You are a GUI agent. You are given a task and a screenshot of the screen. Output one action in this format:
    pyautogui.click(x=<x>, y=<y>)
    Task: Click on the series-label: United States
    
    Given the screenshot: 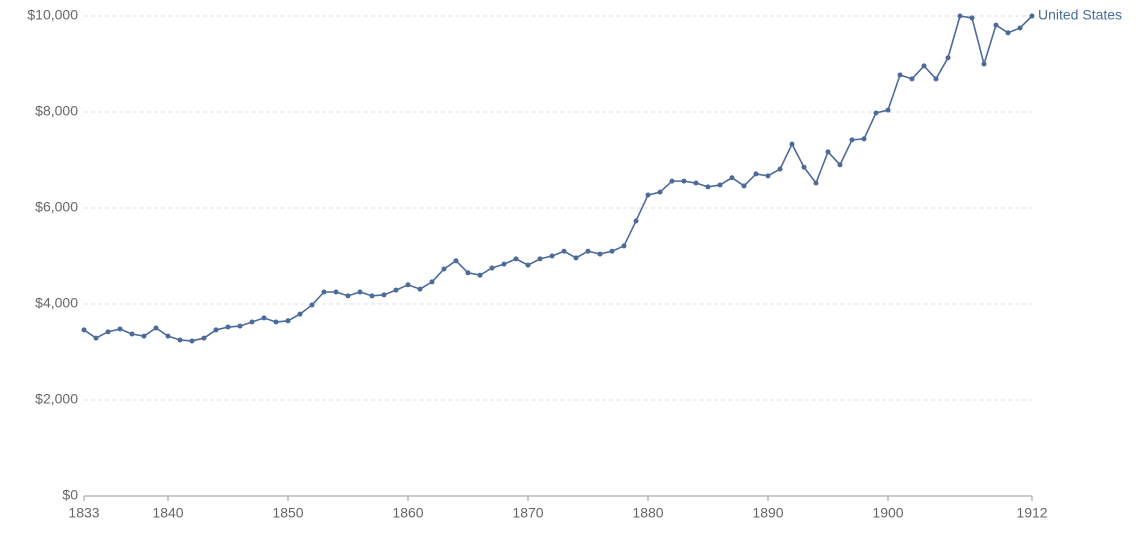 What is the action you would take?
    pyautogui.click(x=1080, y=15)
    